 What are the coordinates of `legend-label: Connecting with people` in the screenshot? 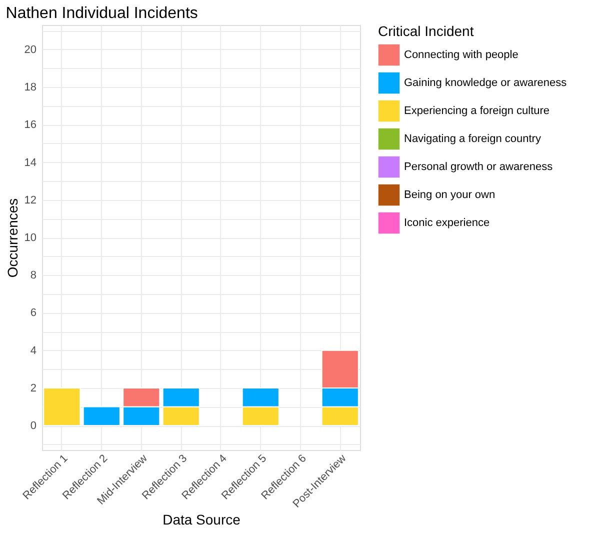 It's located at (461, 55).